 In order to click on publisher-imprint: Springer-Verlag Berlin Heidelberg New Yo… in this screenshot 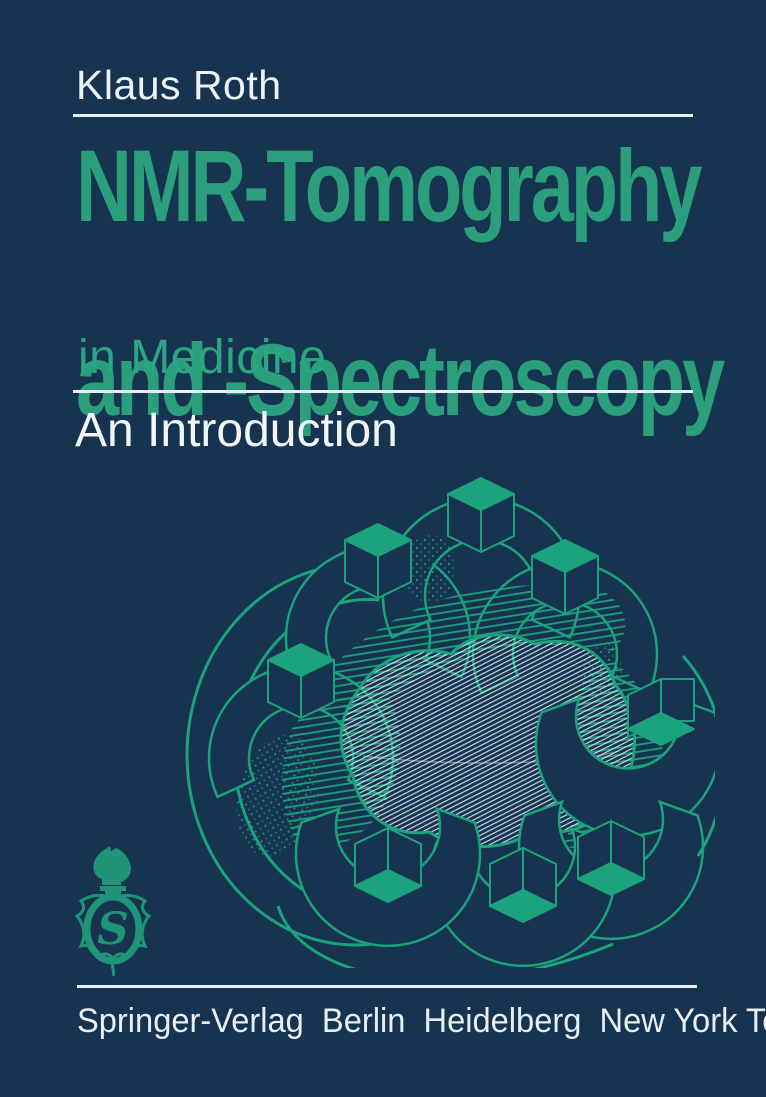, I will do `click(421, 1021)`.